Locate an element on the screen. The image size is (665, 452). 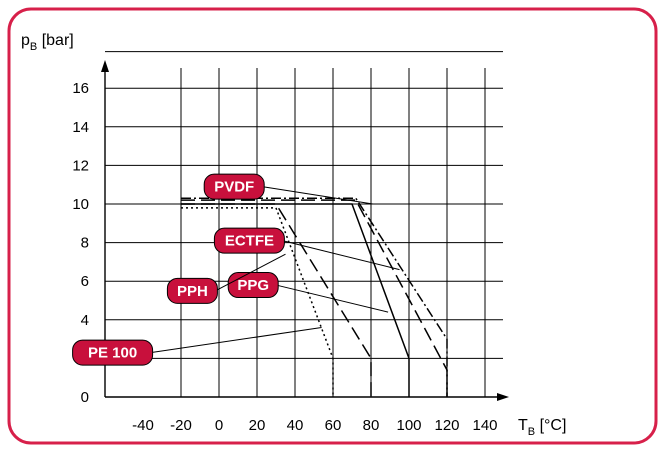
badge-pvdf is located at coordinates (234, 186).